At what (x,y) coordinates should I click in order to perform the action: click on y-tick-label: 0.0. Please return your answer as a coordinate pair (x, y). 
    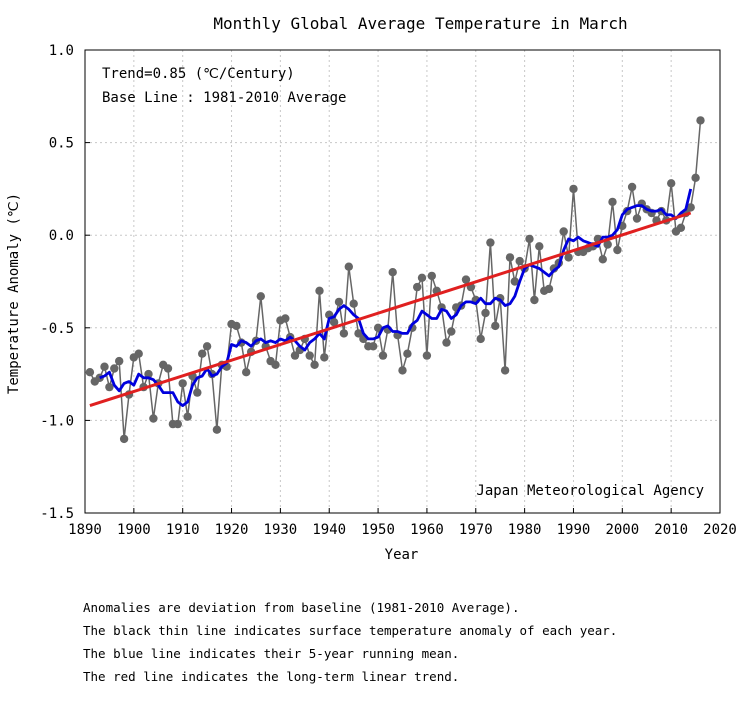
    Looking at the image, I should click on (61, 236).